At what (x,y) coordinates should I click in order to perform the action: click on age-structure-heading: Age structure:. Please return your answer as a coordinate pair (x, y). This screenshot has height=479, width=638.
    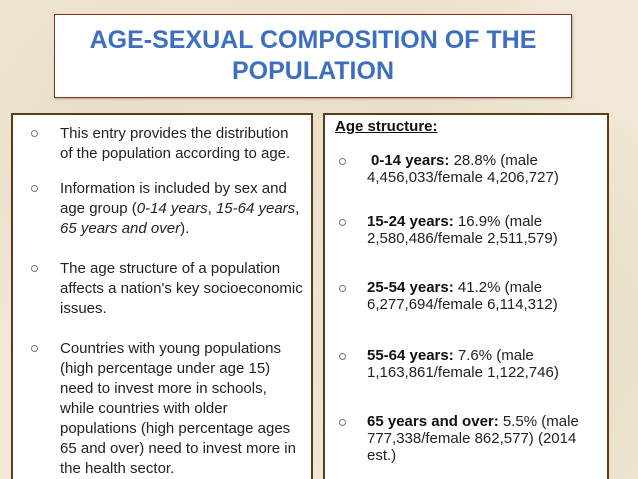
    Looking at the image, I should click on (386, 126).